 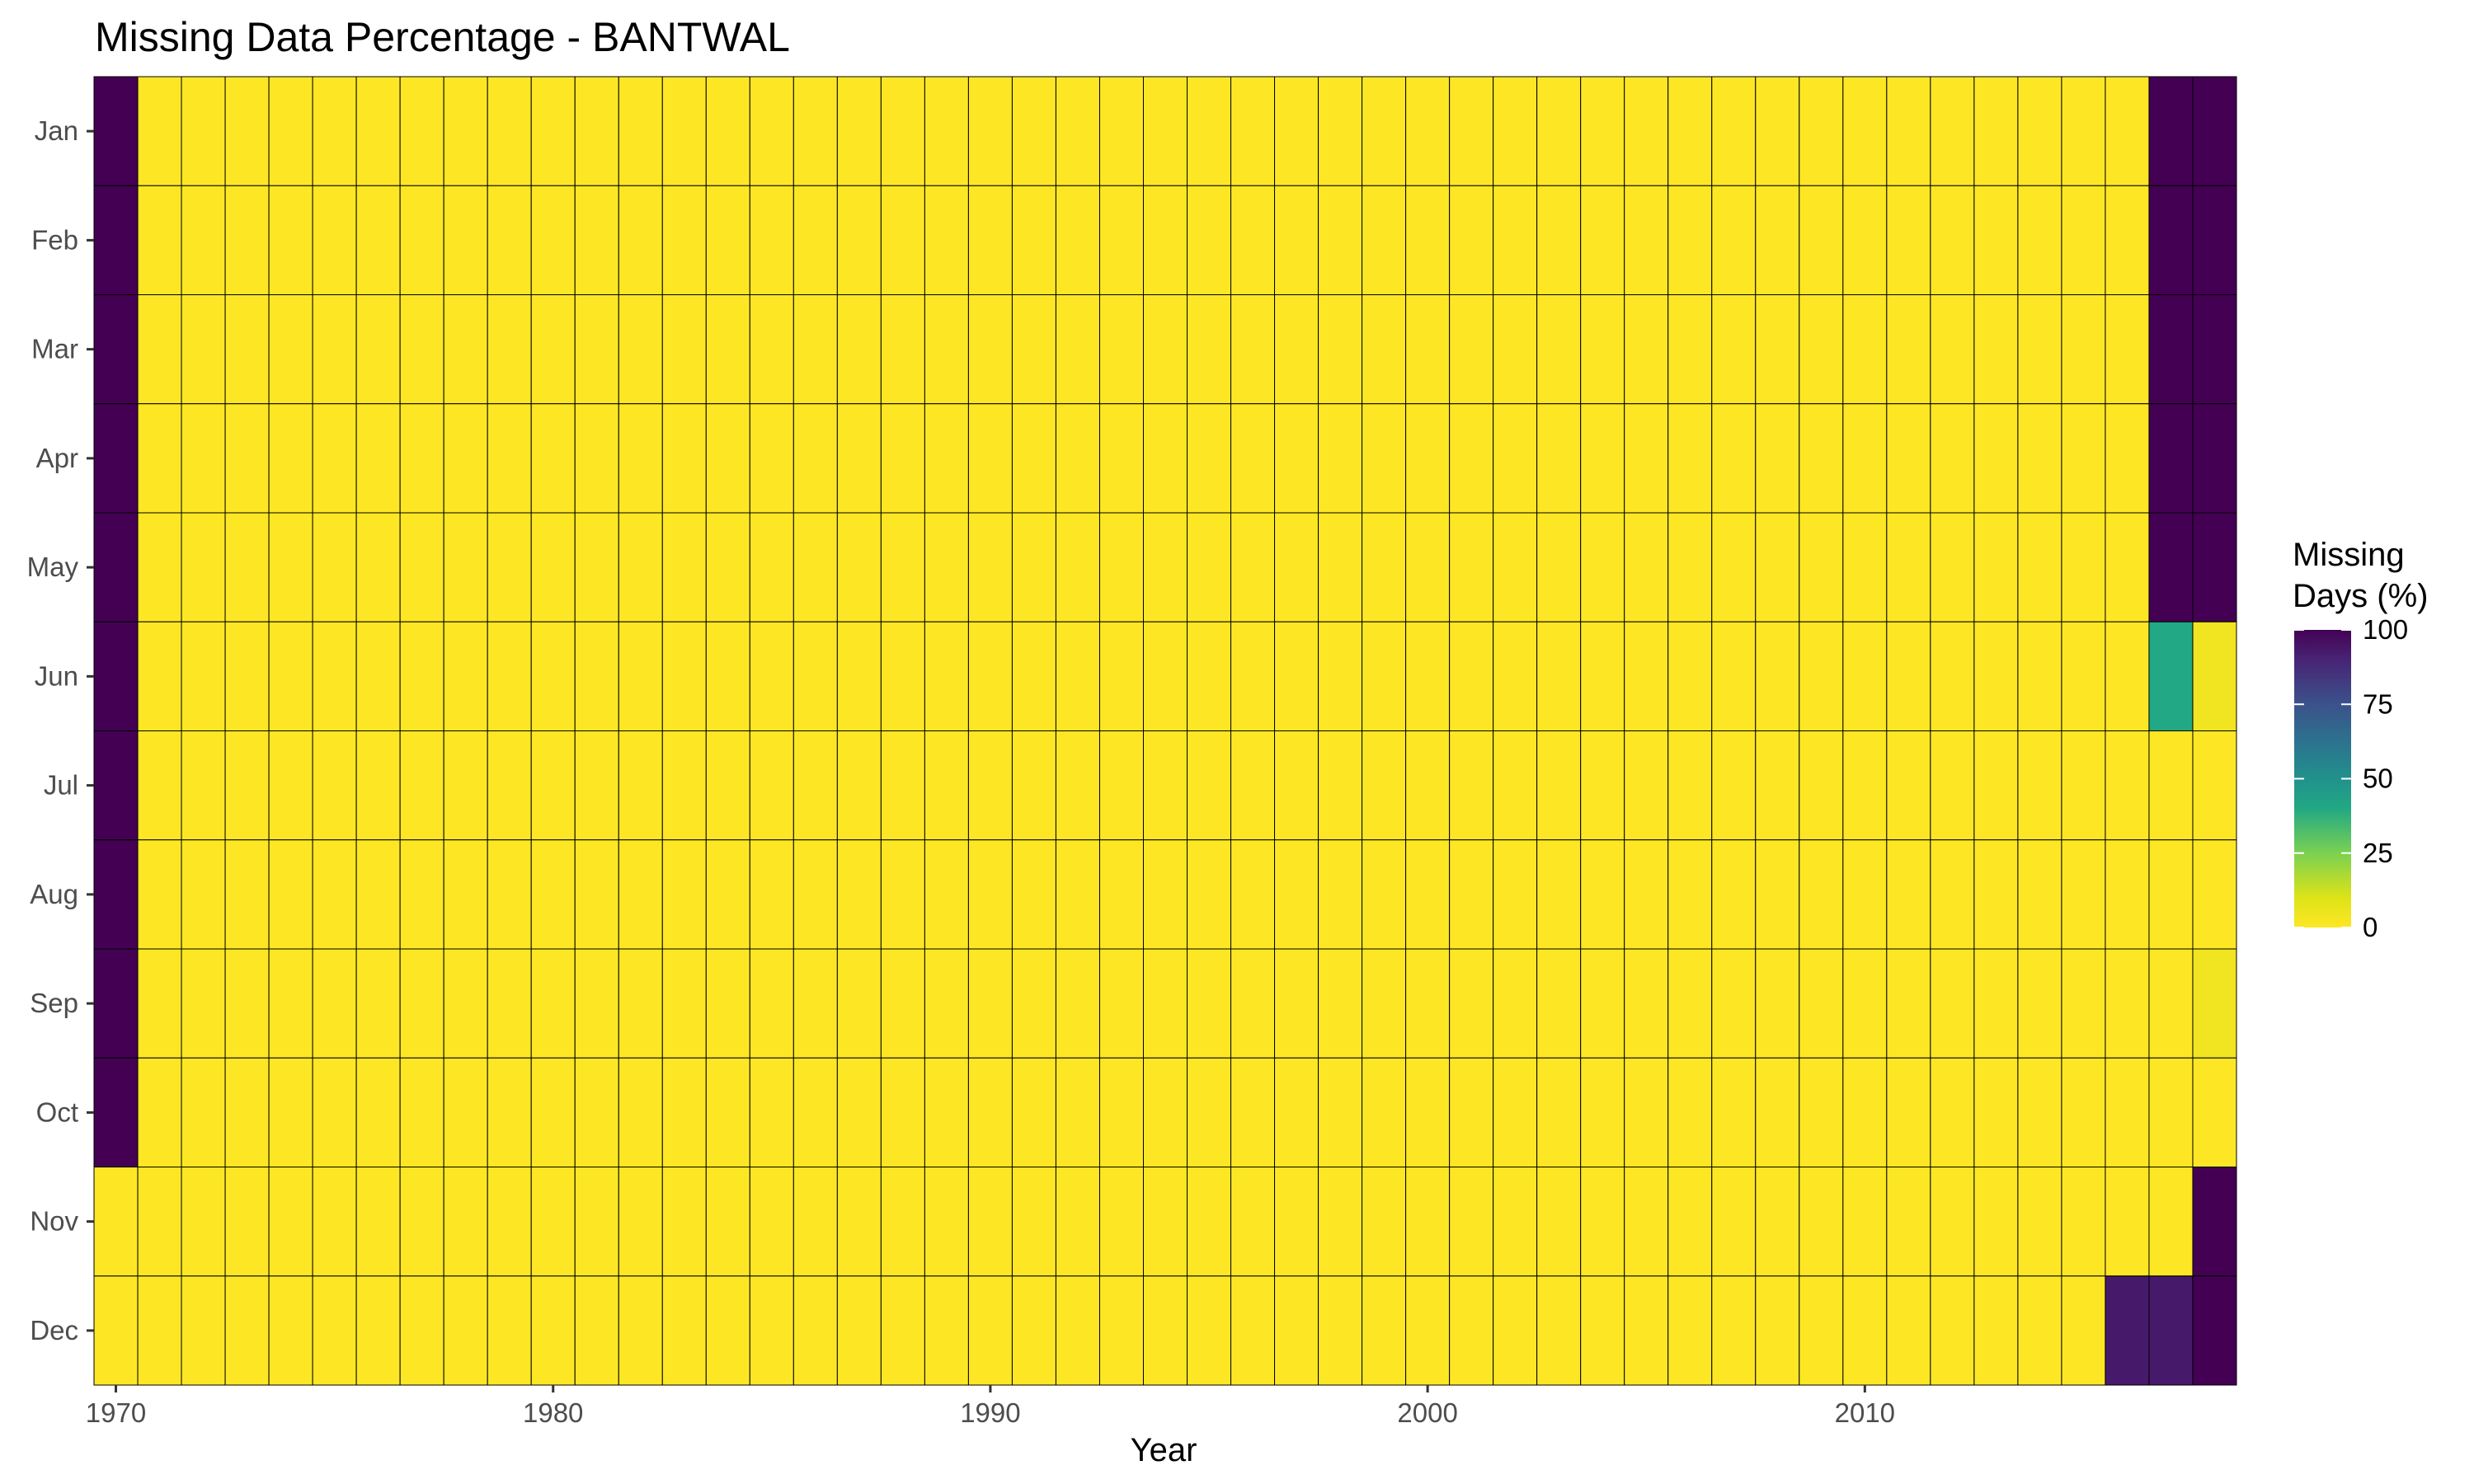 What do you see at coordinates (684, 1112) in the screenshot?
I see `heatmap-cell-1983-oct` at bounding box center [684, 1112].